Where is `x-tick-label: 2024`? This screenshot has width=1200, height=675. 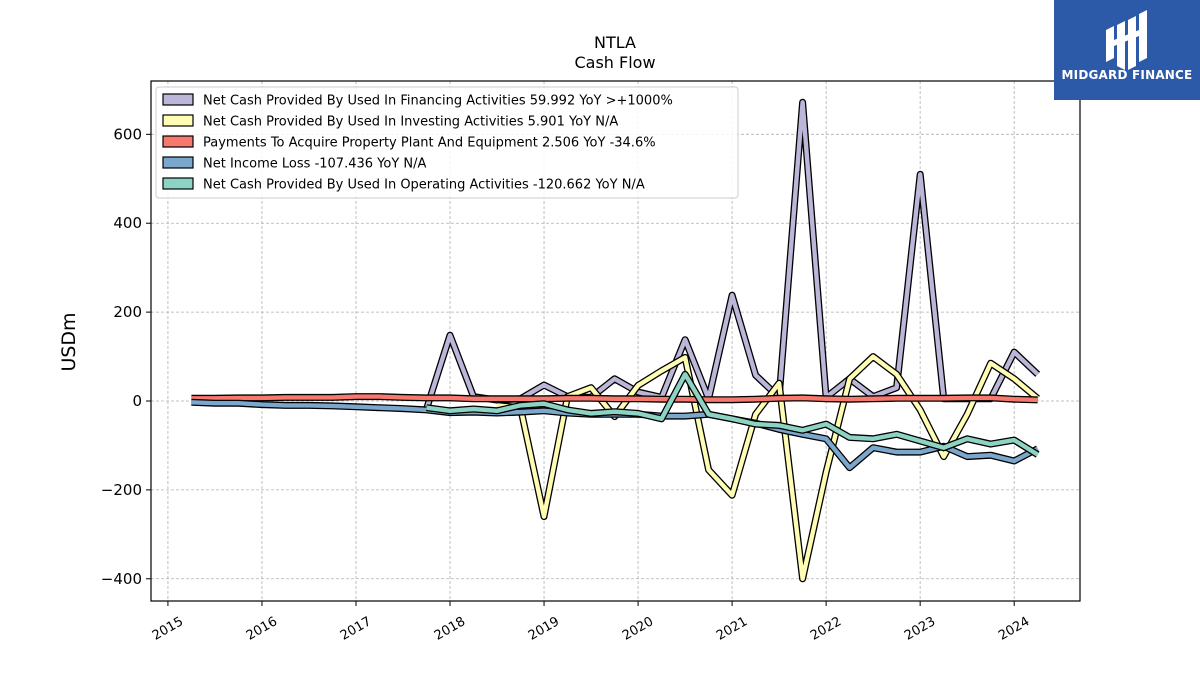
x-tick-label: 2024 is located at coordinates (1014, 629).